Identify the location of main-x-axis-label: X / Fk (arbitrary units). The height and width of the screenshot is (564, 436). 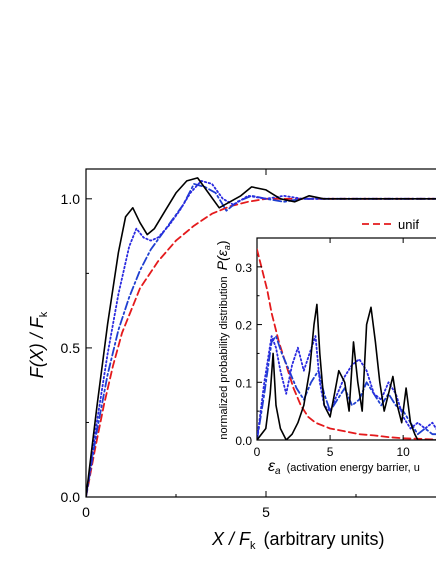
(298, 540).